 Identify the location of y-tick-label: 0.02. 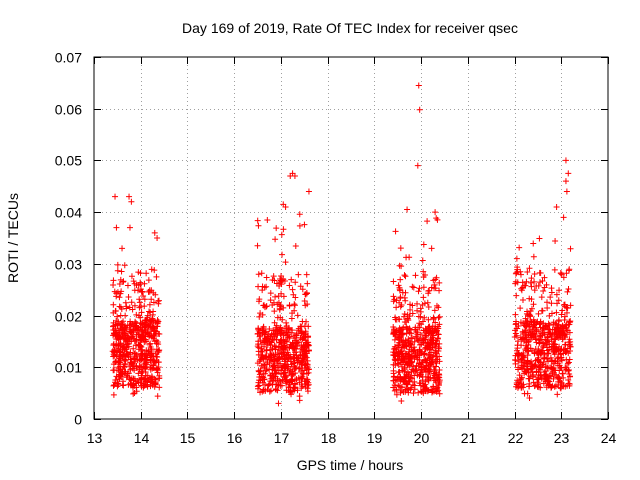
(68, 317).